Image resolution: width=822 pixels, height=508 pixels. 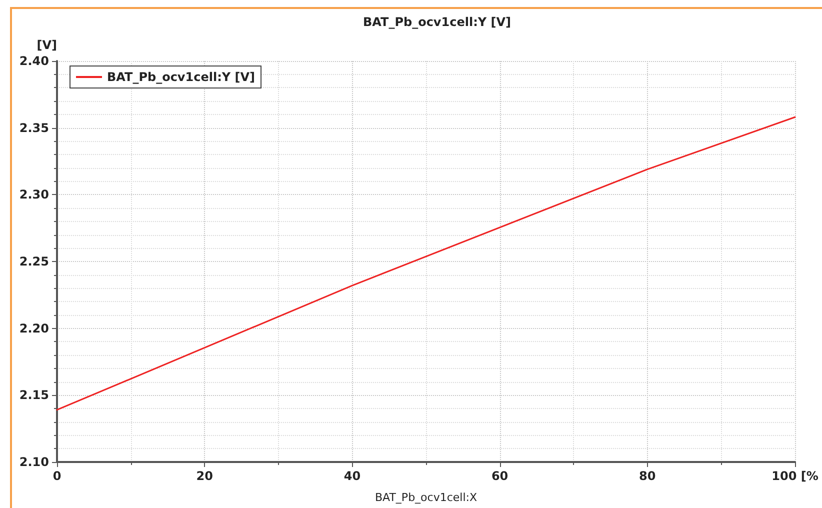 What do you see at coordinates (499, 476) in the screenshot?
I see `x-tick-label: 60` at bounding box center [499, 476].